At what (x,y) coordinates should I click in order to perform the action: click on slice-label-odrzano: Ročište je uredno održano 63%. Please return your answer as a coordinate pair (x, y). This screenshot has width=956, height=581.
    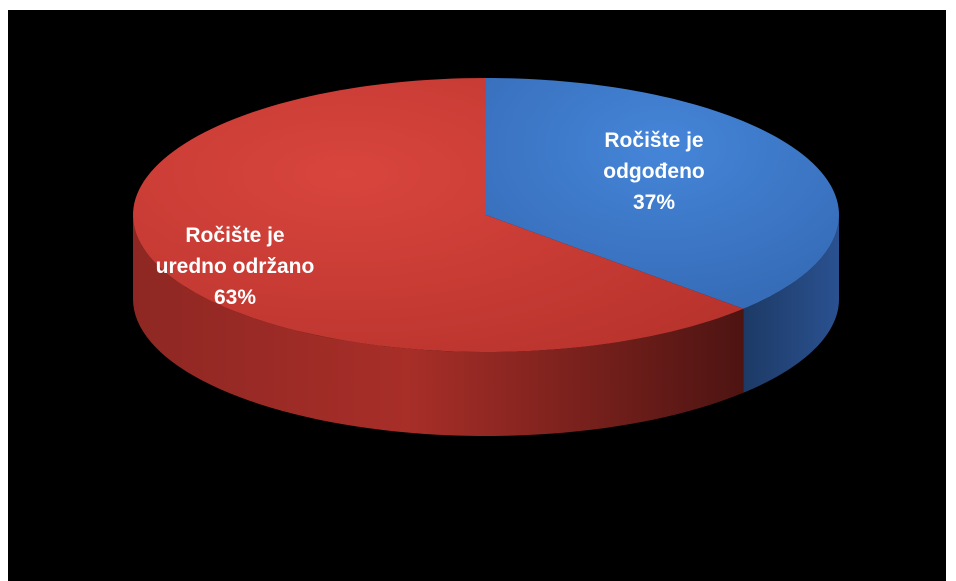
    Looking at the image, I should click on (235, 266).